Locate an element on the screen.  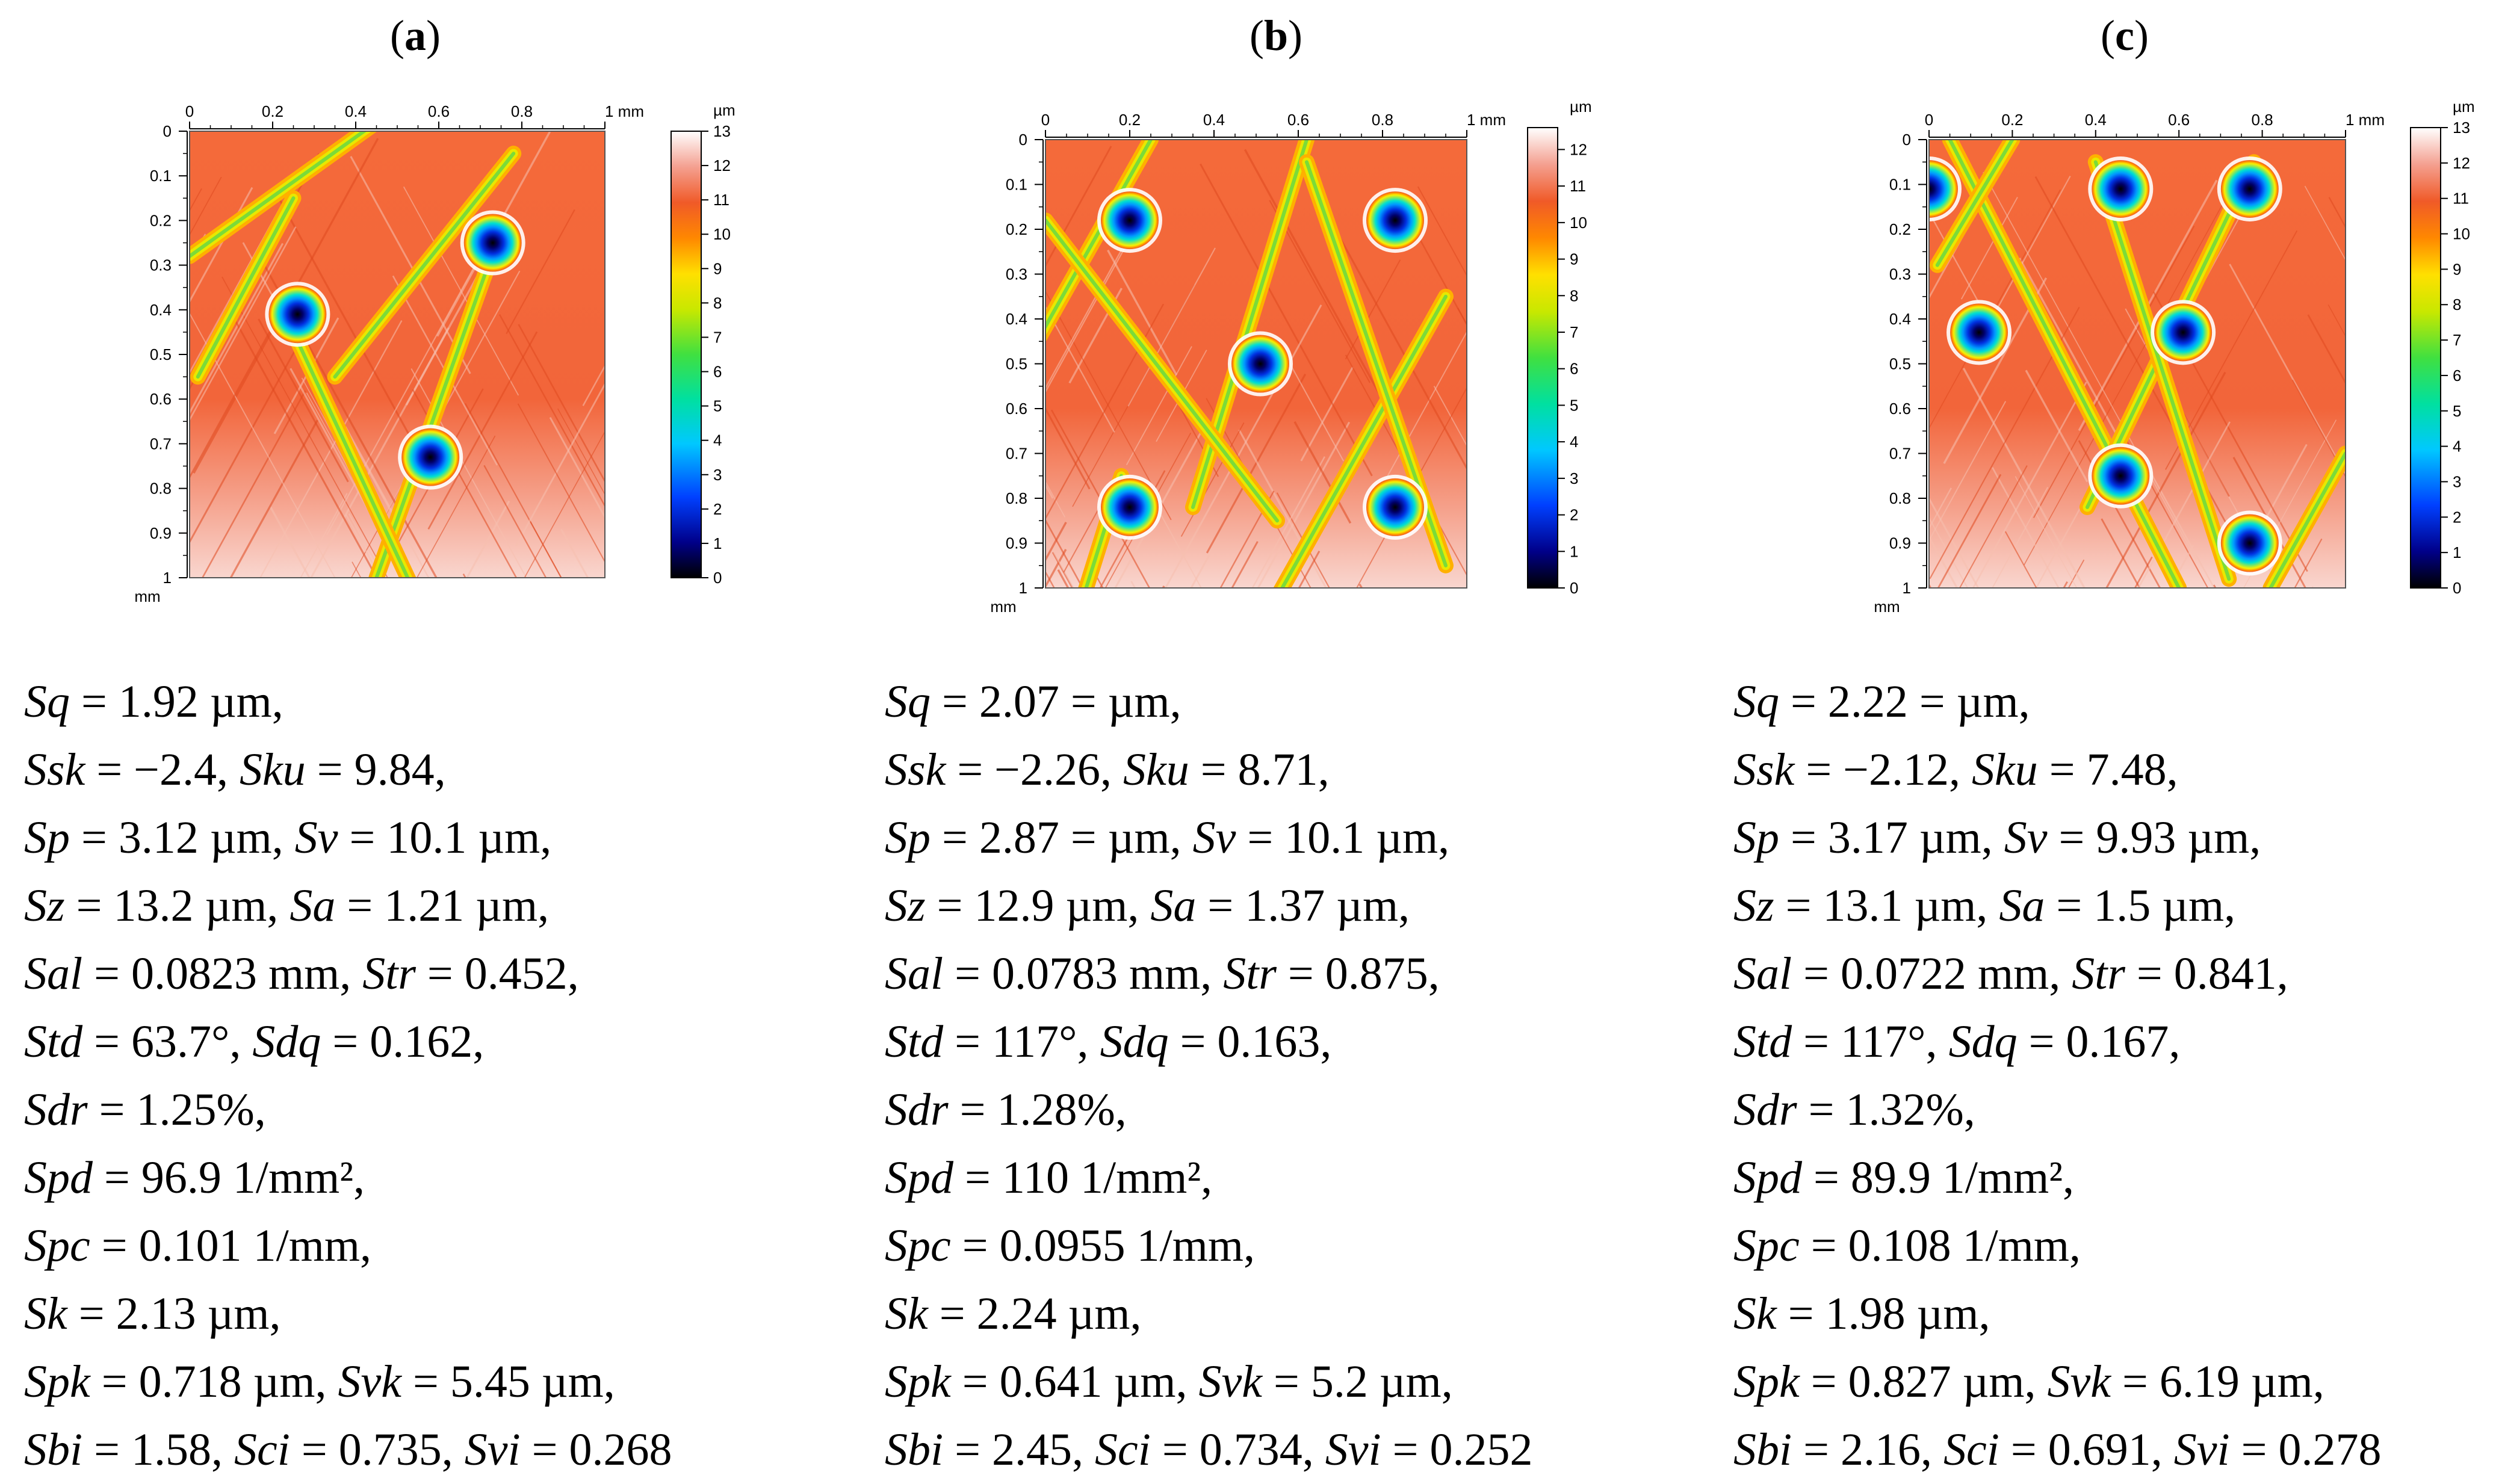
parameter-line: Ssk = −2.26, Sku = 8.71, is located at coordinates (1288, 770).